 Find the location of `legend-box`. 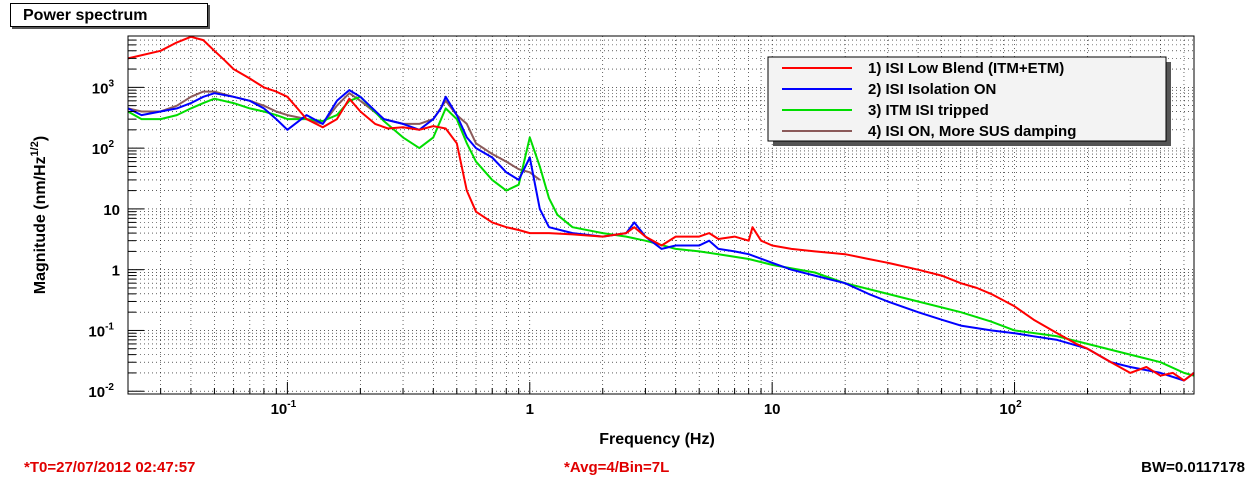

legend-box is located at coordinates (967, 99).